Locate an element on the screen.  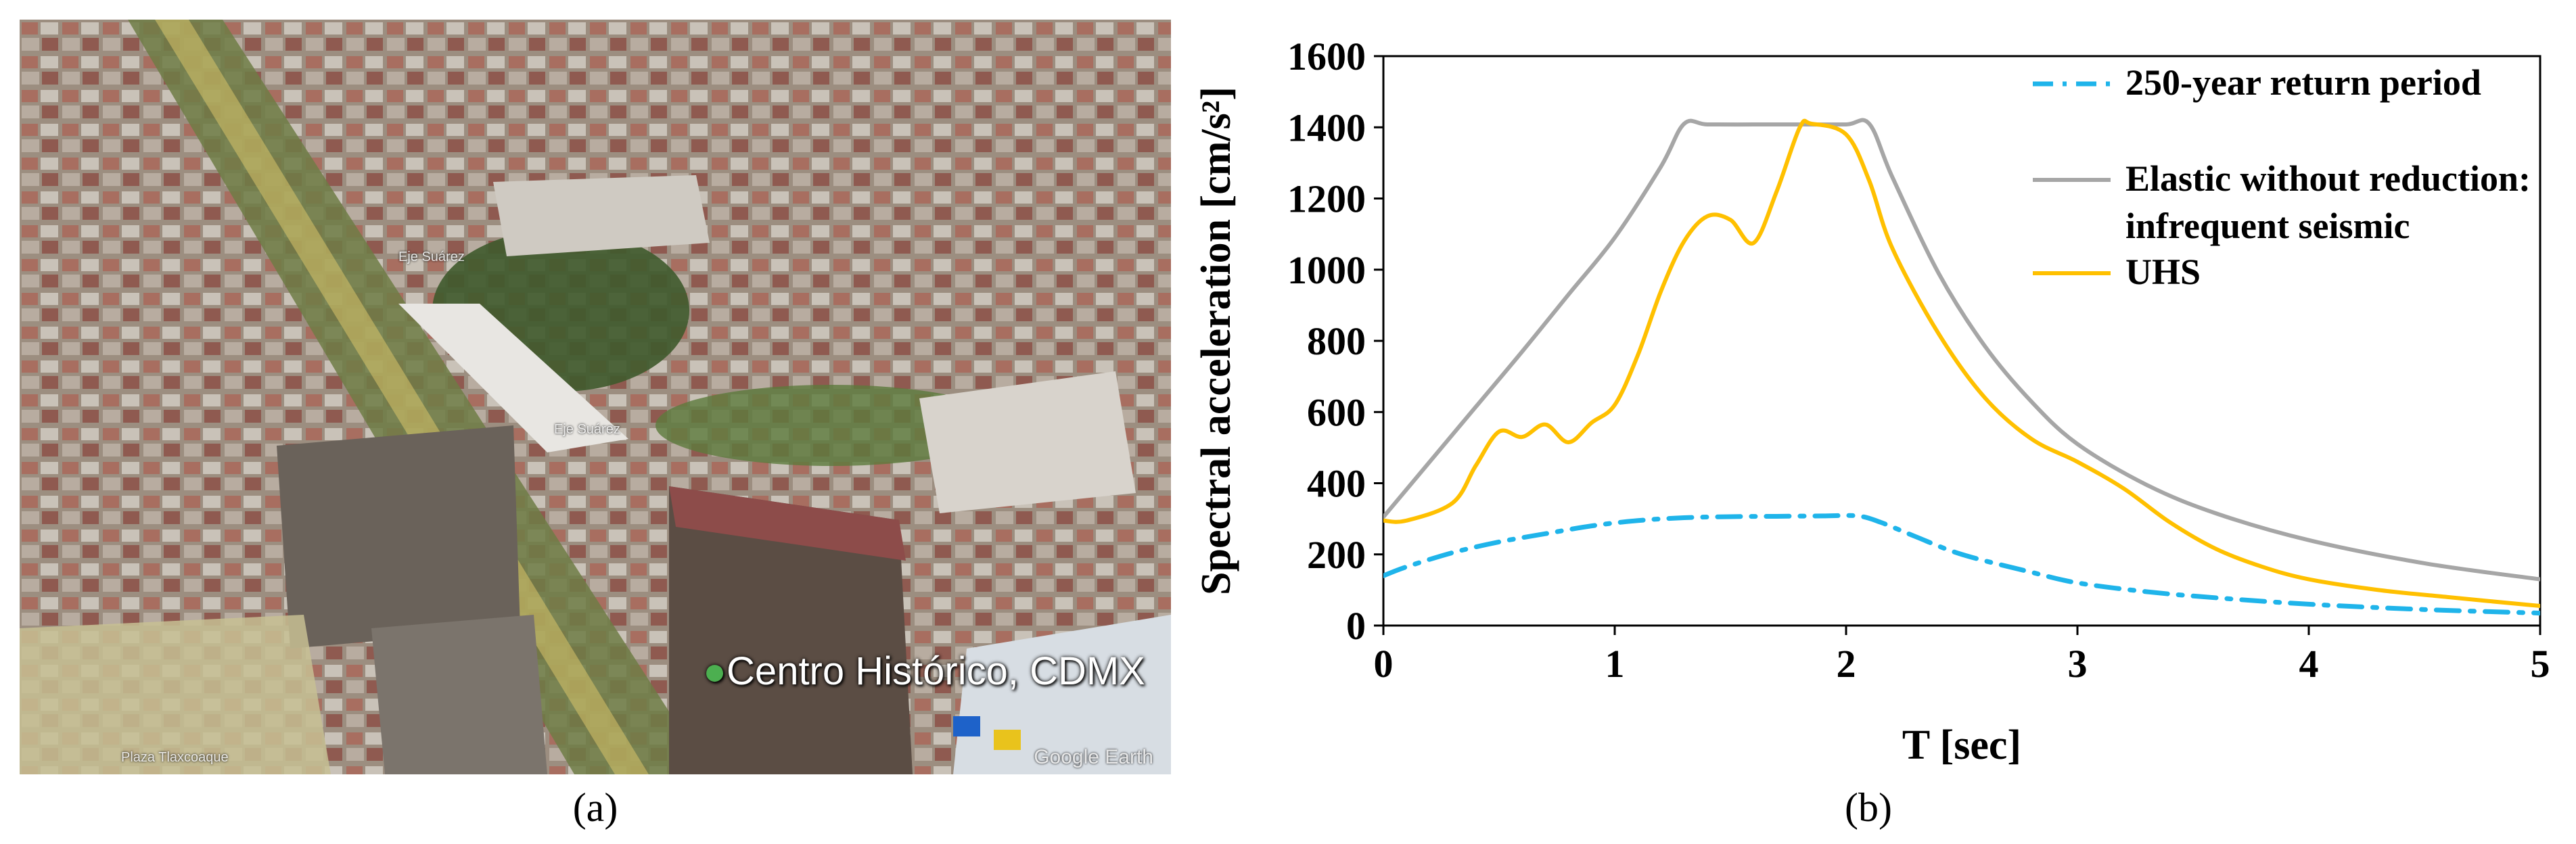
location-pin-label: ●Centro Histórico, CDMX is located at coordinates (924, 671).